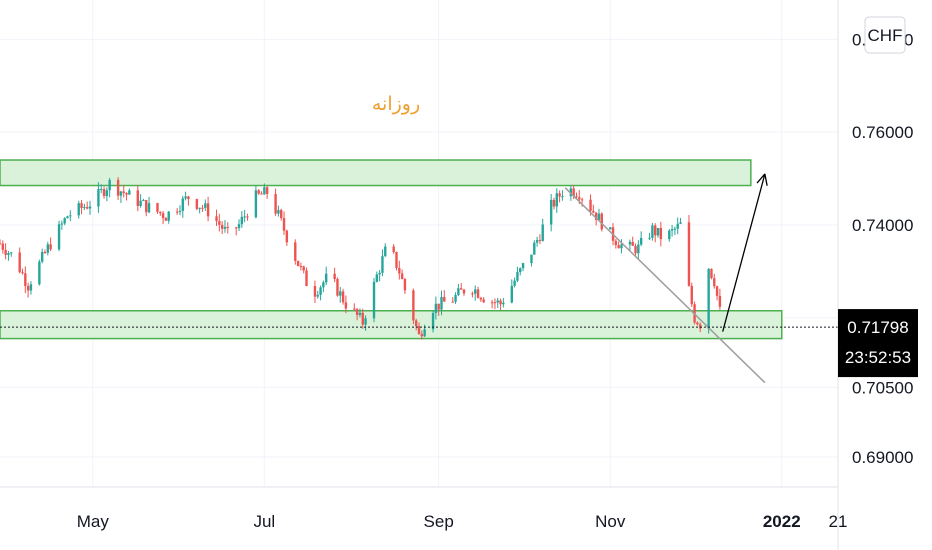  What do you see at coordinates (761, 178) in the screenshot?
I see `projection-arrowhead` at bounding box center [761, 178].